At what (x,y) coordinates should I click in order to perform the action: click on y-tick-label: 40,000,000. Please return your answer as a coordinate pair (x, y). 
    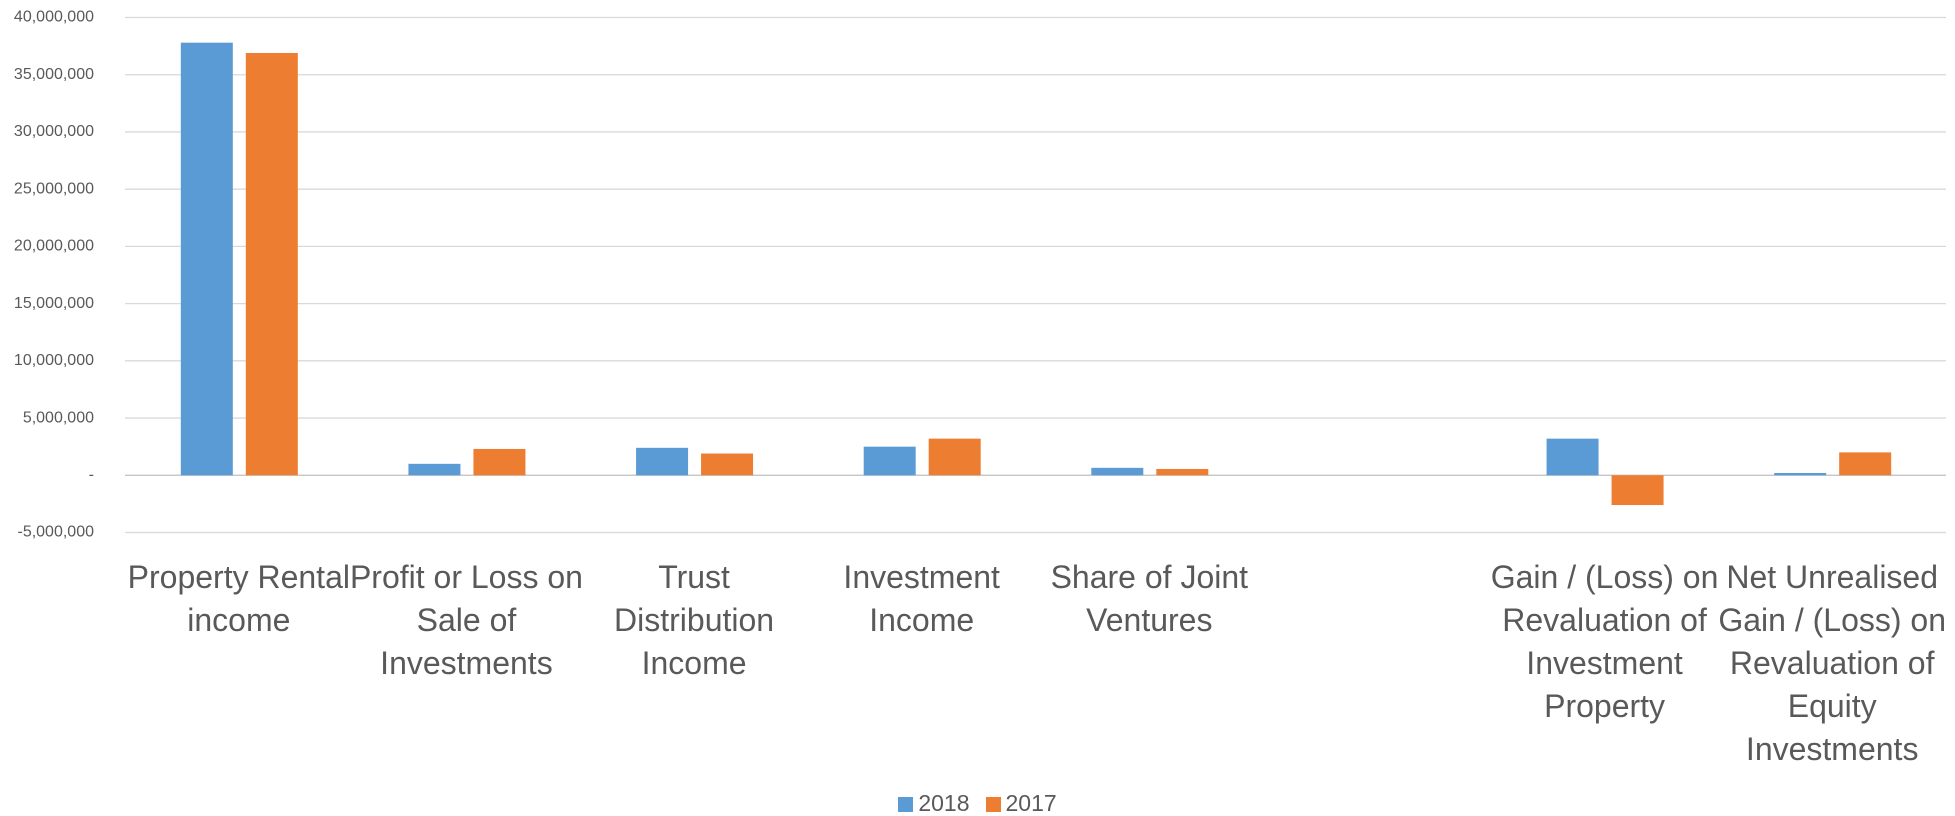
    Looking at the image, I should click on (54, 17).